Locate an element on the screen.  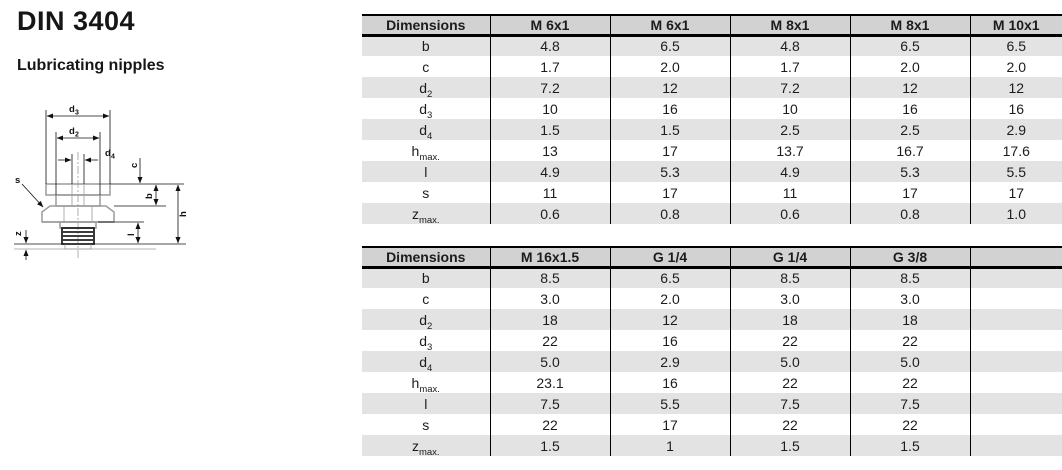
column-header: M 8x1 is located at coordinates (909, 25).